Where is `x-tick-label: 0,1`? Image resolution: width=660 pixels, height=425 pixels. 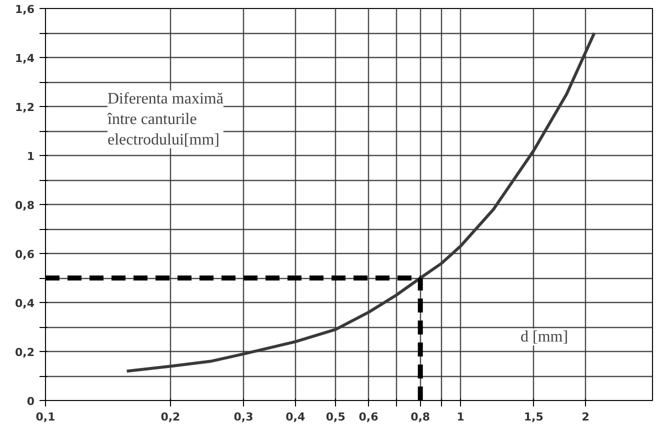
x-tick-label: 0,1 is located at coordinates (46, 417).